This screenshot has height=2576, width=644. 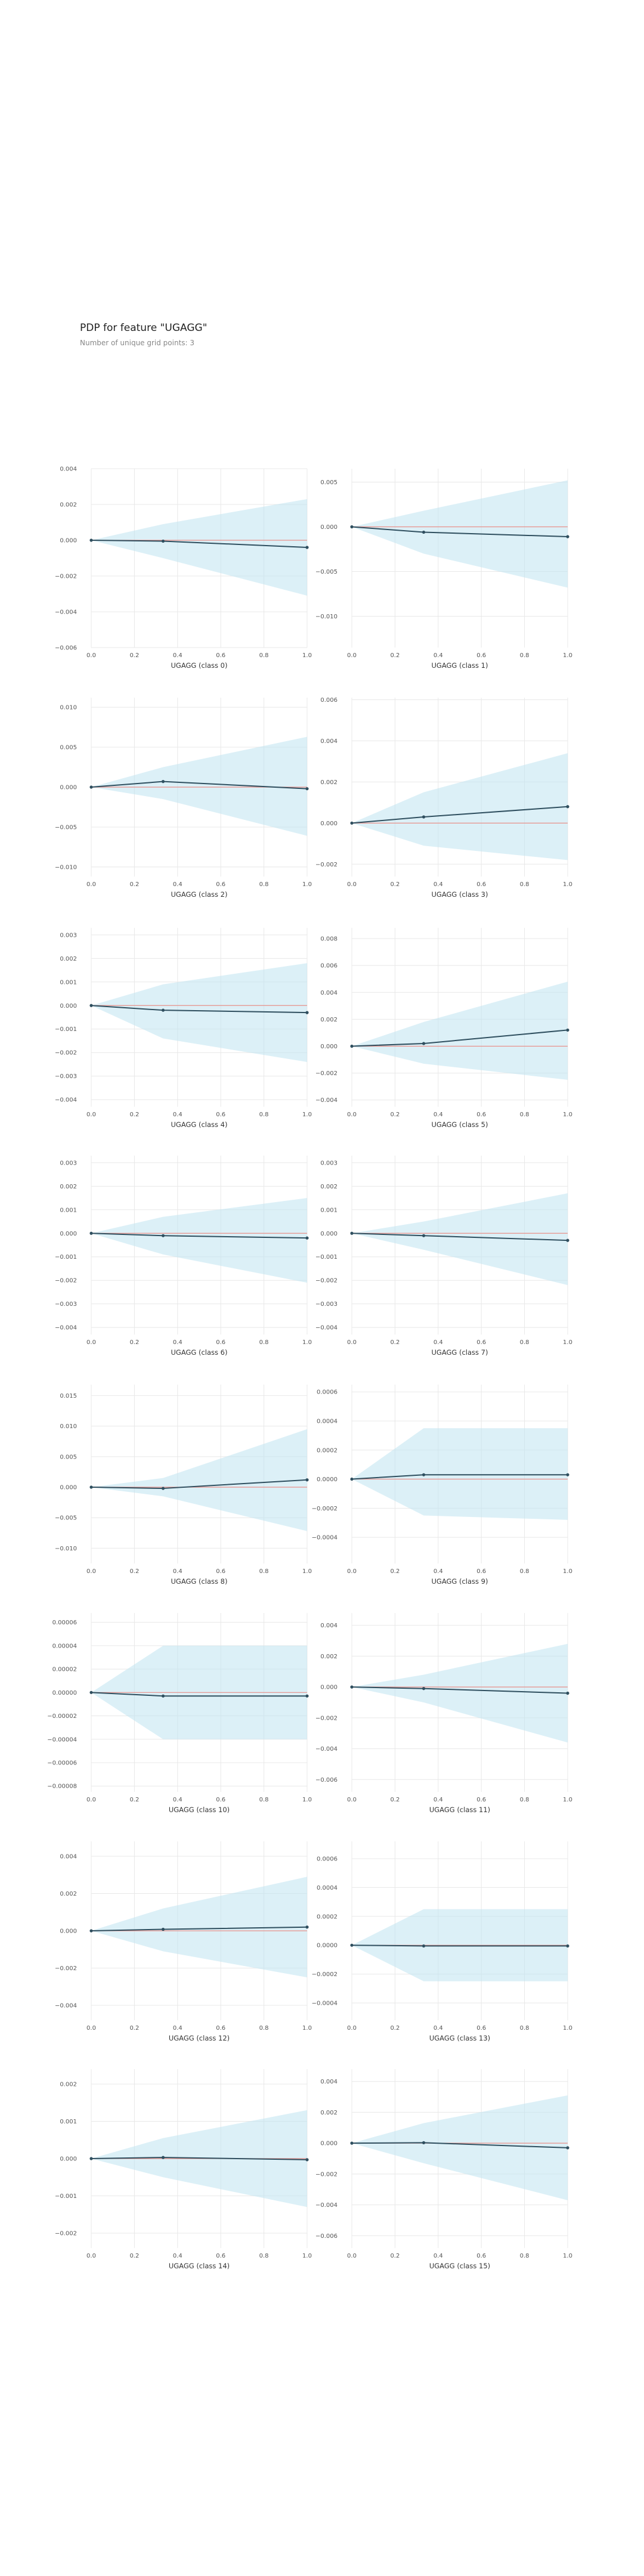 I want to click on y-tick-label: 0.0000, so click(x=327, y=1479).